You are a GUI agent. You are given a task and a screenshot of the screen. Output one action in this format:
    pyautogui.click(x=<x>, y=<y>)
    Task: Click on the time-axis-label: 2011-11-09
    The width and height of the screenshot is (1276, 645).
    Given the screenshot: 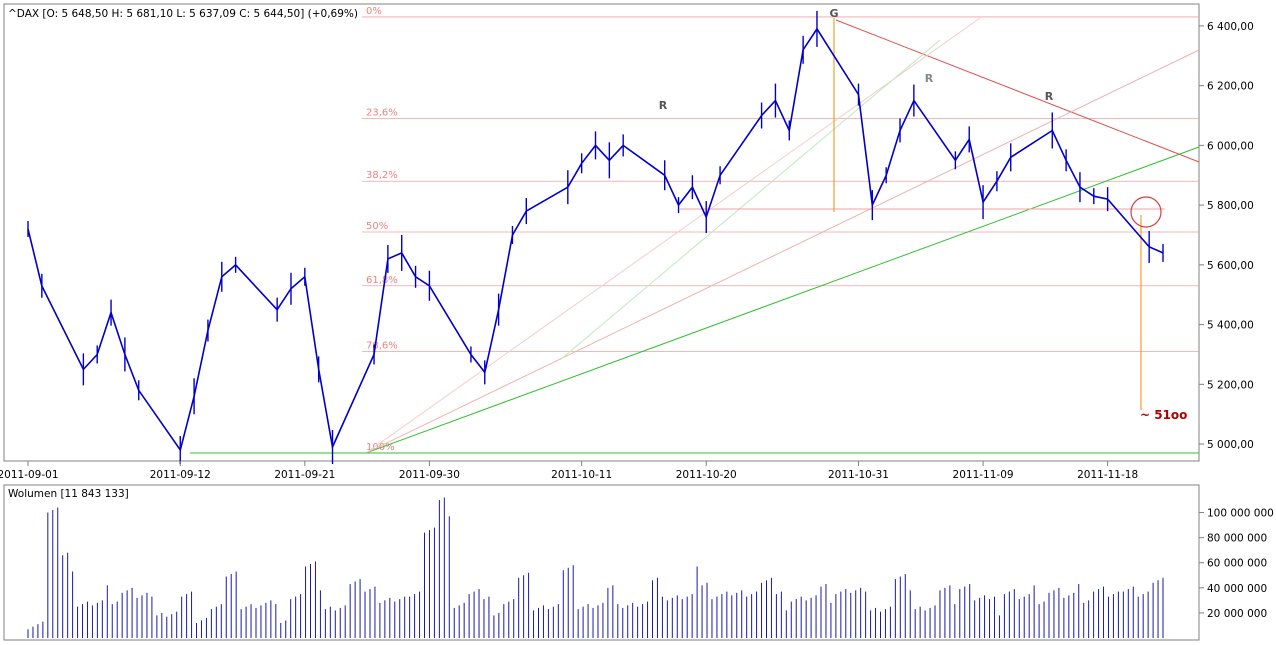 What is the action you would take?
    pyautogui.click(x=983, y=475)
    